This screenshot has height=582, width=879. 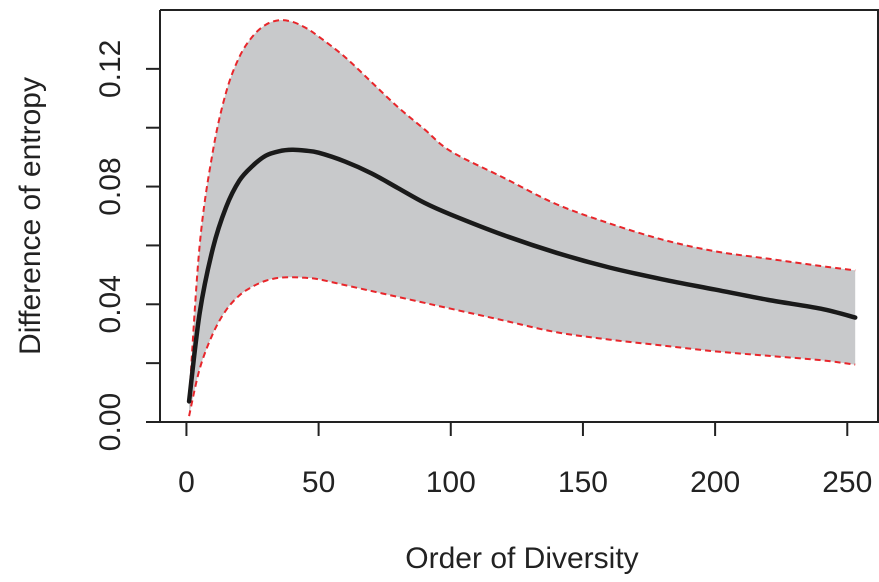 What do you see at coordinates (318, 482) in the screenshot?
I see `x-tick-label: 50` at bounding box center [318, 482].